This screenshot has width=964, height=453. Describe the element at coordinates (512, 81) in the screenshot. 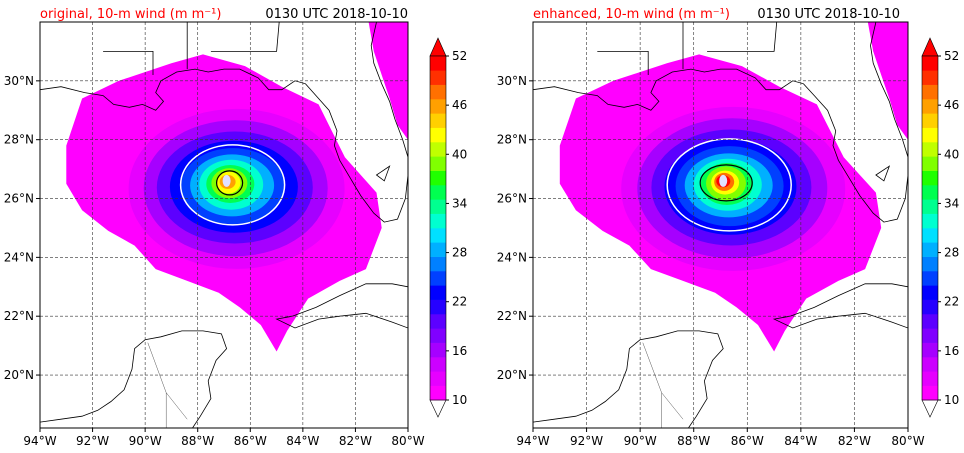

I see `y-tick-label: 30°N` at that location.